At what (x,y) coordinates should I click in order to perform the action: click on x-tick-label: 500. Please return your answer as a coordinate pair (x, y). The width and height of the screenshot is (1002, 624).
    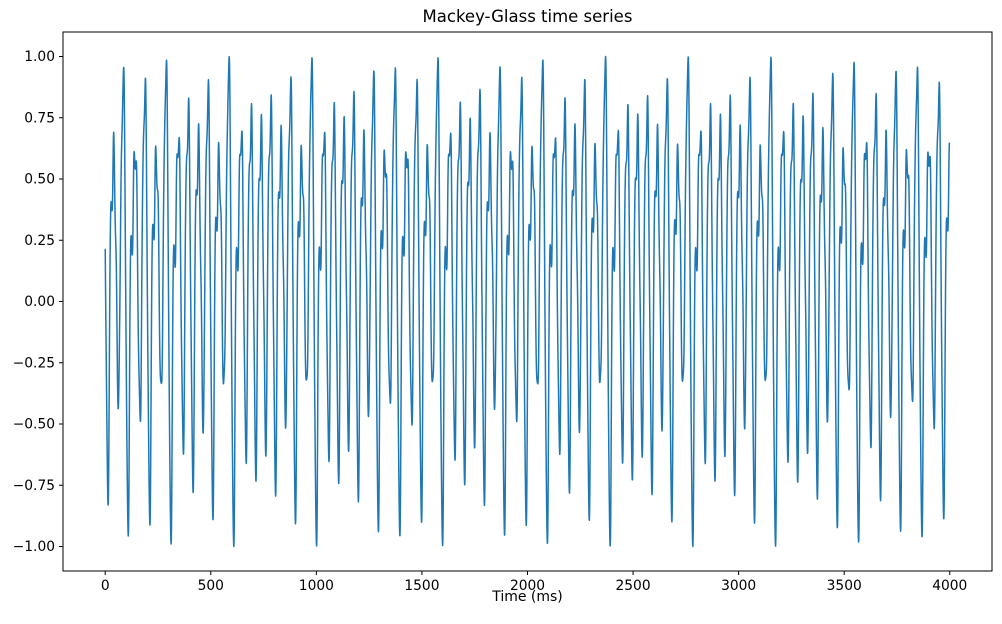
    Looking at the image, I should click on (211, 586).